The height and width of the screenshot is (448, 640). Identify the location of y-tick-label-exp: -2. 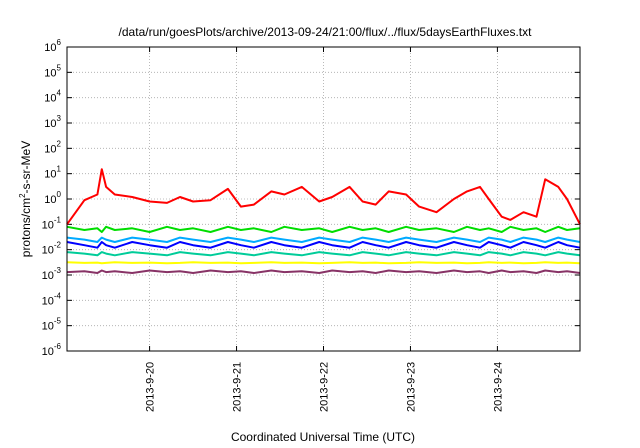
(58, 245).